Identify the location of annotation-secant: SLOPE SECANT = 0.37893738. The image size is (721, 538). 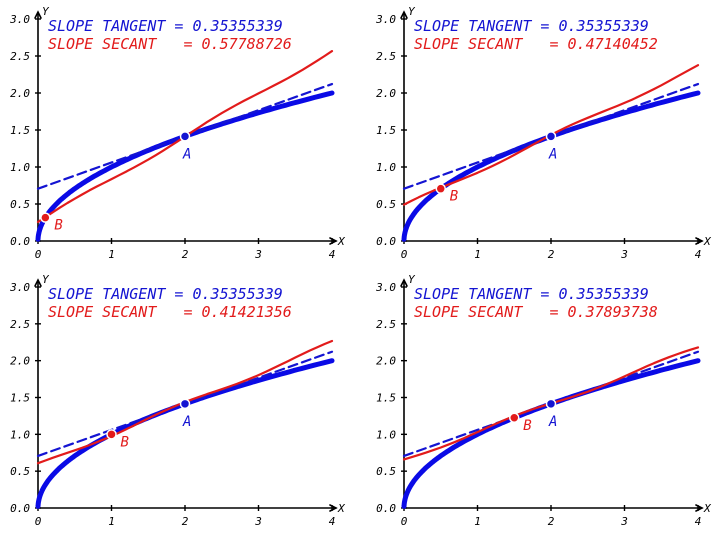
(536, 312).